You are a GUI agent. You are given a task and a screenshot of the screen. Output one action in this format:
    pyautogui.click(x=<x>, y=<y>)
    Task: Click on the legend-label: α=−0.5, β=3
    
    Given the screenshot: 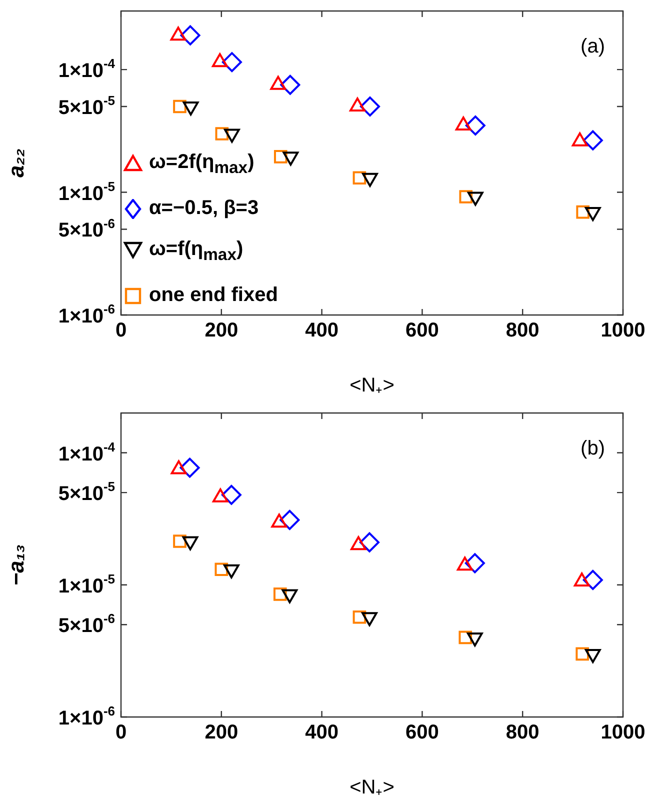 What is the action you would take?
    pyautogui.click(x=204, y=208)
    